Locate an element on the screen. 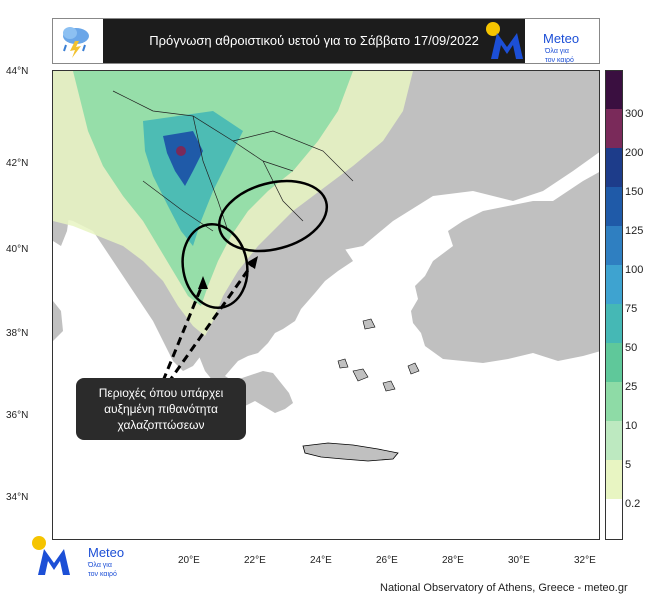 Image resolution: width=650 pixels, height=600 pixels. legend-label-50: 50 is located at coordinates (631, 348).